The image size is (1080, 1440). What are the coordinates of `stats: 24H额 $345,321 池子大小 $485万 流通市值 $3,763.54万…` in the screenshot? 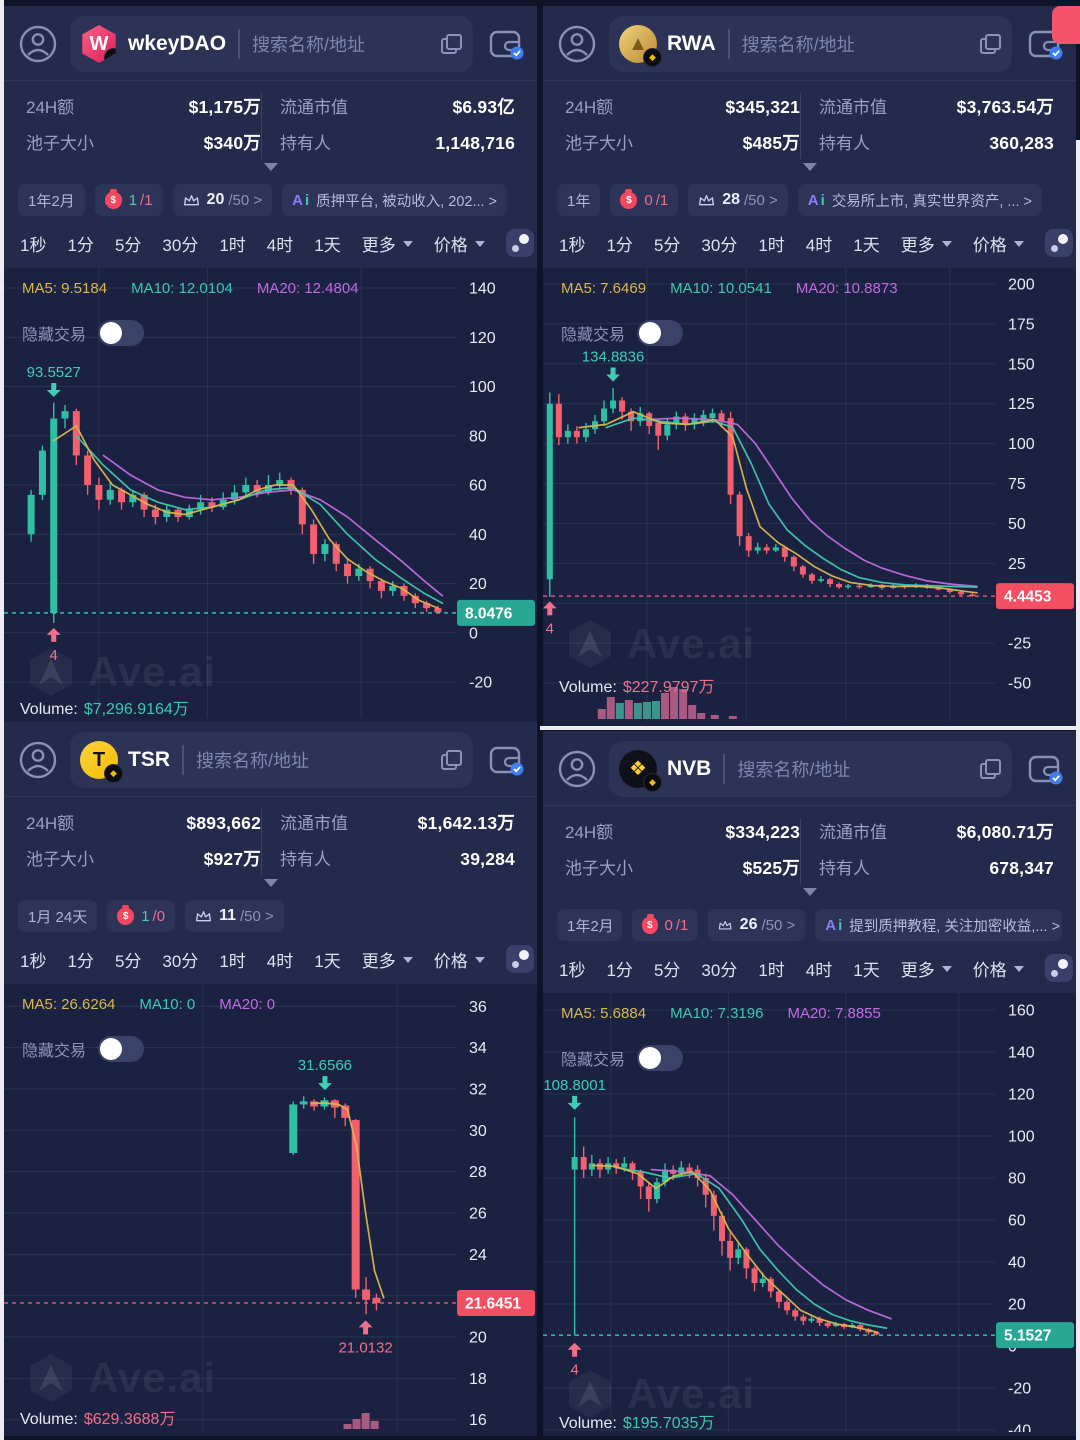 It's located at (809, 126).